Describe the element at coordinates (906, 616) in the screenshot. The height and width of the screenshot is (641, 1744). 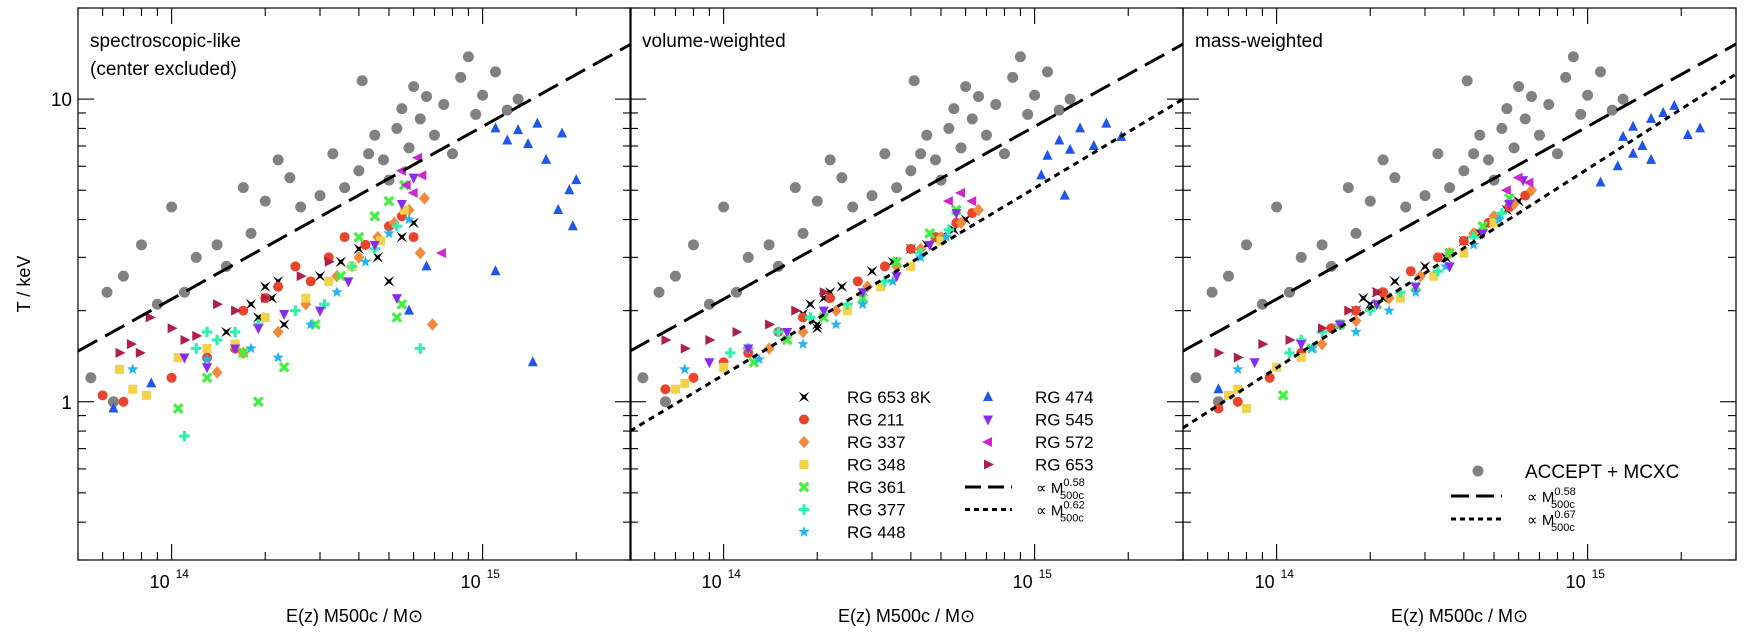
I see `x-axis-label: E(z) M500c / M⊙` at that location.